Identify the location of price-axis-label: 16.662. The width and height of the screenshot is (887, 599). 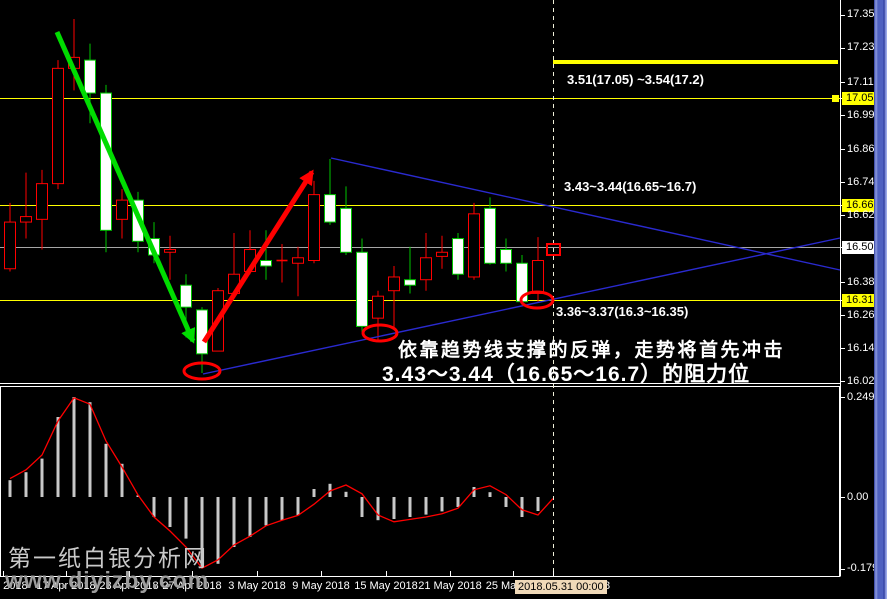
(863, 205).